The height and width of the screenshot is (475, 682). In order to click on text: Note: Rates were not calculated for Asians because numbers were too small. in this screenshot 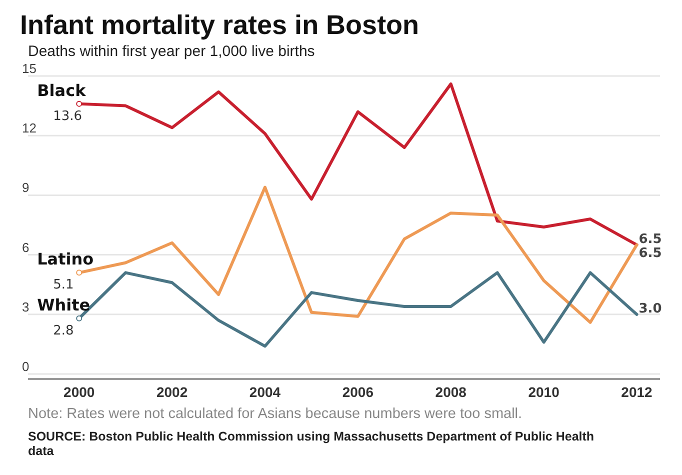, I will do `click(275, 414)`.